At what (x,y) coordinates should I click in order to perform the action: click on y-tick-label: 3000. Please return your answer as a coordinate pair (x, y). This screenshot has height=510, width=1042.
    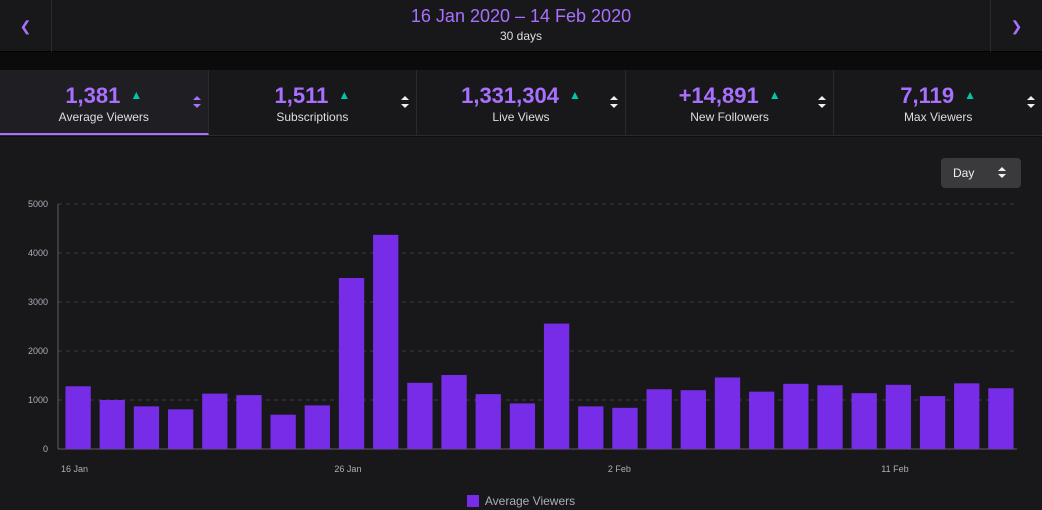
    Looking at the image, I should click on (38, 302).